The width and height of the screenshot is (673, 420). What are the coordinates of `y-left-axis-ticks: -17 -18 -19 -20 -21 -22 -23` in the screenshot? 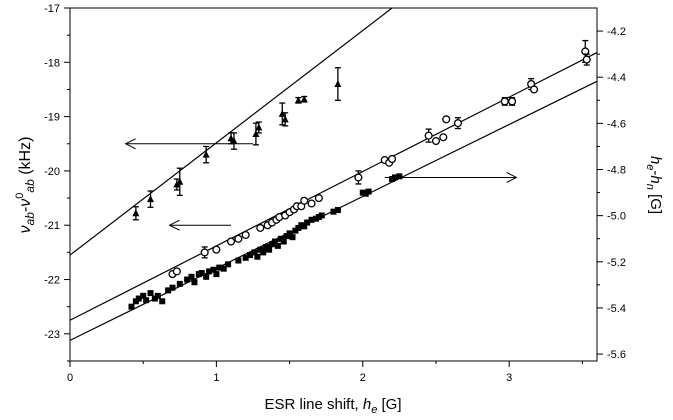 It's located at (57, 182).